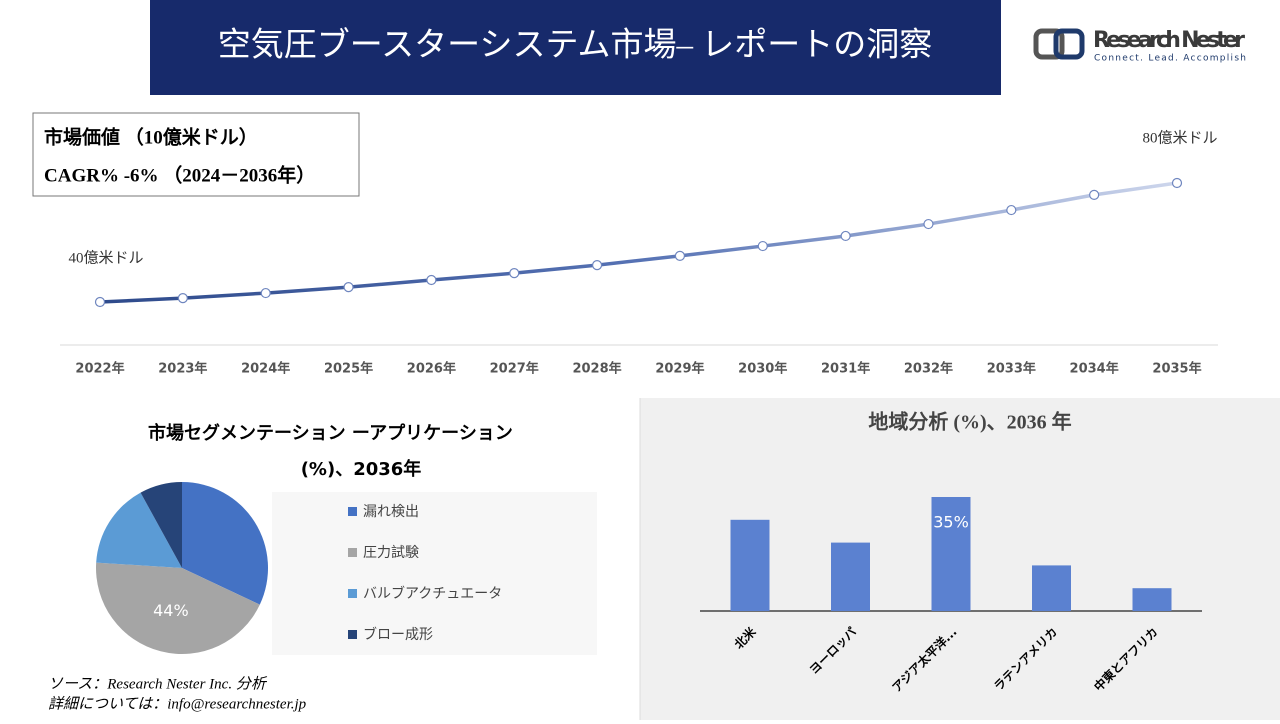  I want to click on value-label: 35%, so click(951, 522).